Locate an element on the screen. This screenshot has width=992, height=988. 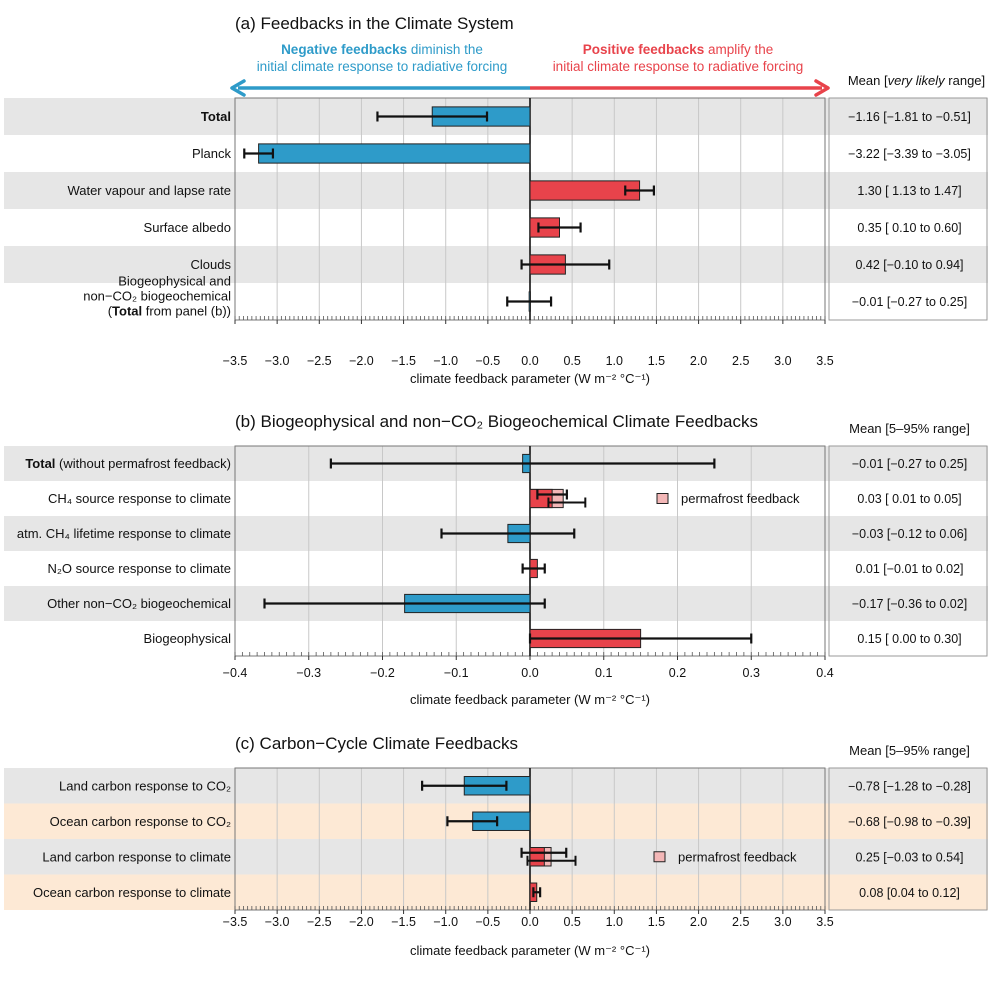
row-label: Planck is located at coordinates (212, 153).